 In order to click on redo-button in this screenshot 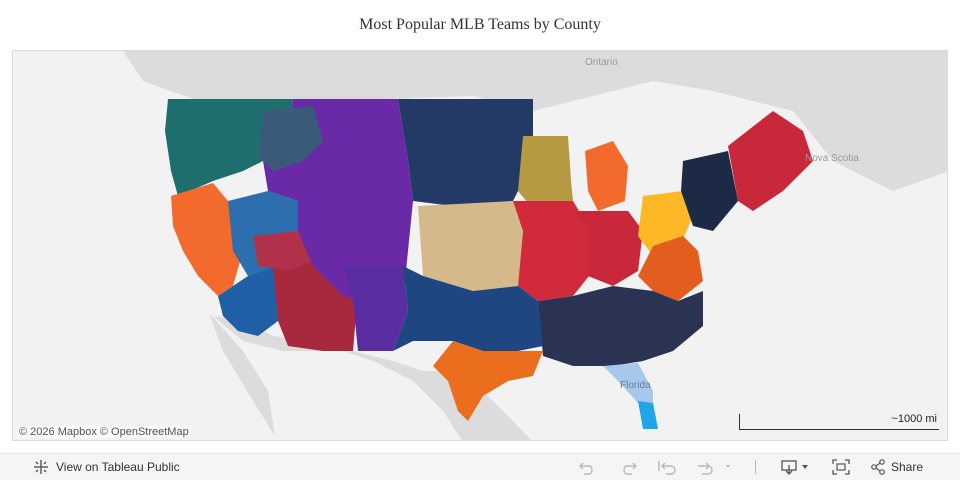, I will do `click(628, 467)`.